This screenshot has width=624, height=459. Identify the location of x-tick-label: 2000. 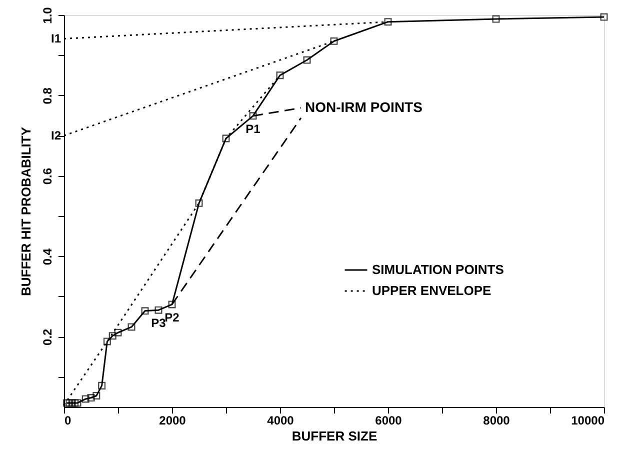
(172, 421).